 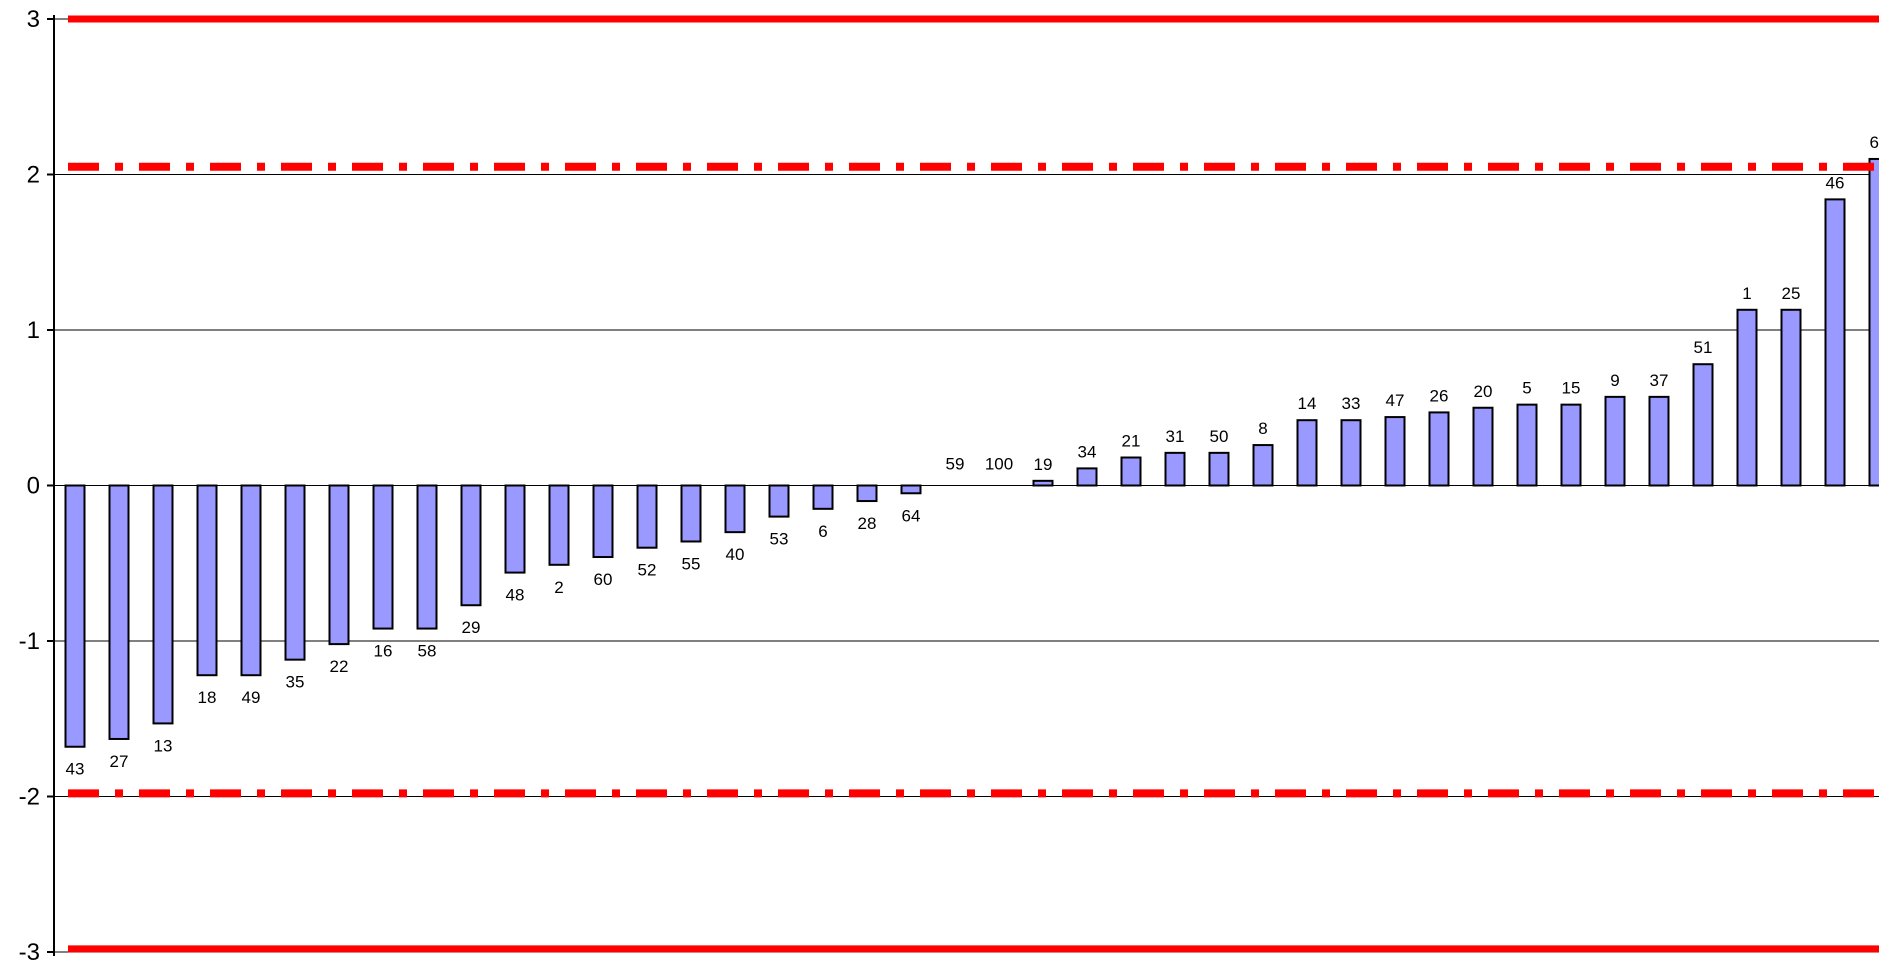 What do you see at coordinates (1874, 142) in the screenshot?
I see `bar-label-62: 62` at bounding box center [1874, 142].